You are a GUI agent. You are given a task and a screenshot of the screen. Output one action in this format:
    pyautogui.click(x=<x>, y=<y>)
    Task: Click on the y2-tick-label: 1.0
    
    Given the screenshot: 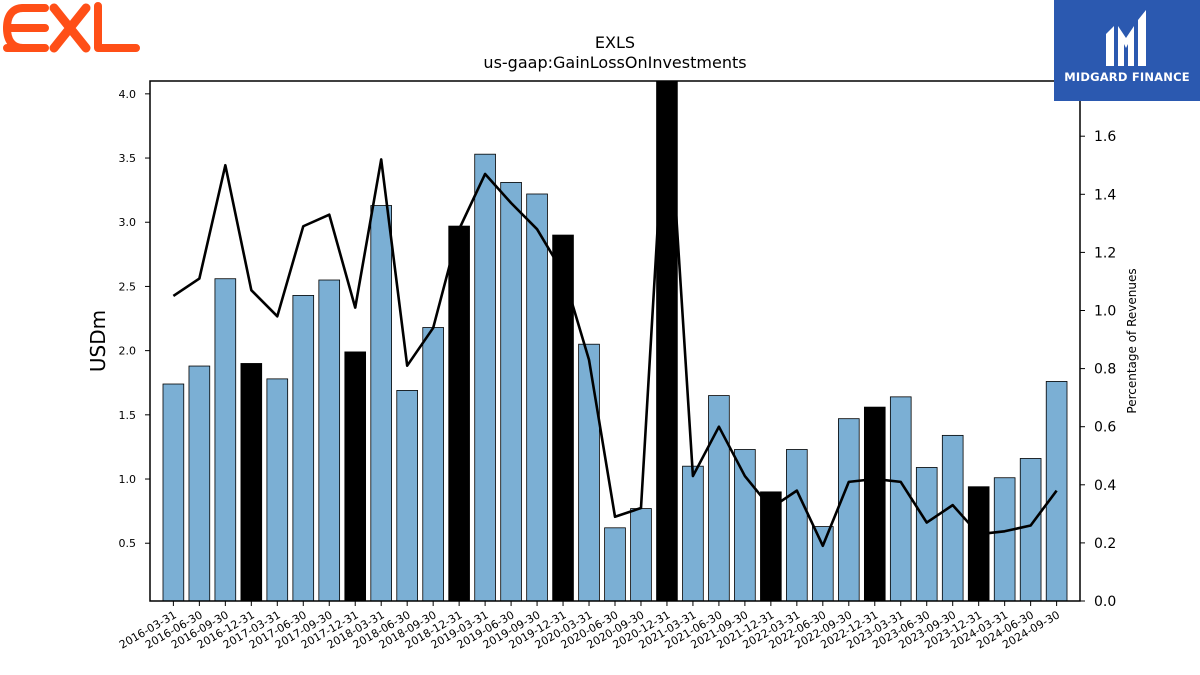 What is the action you would take?
    pyautogui.click(x=1105, y=311)
    